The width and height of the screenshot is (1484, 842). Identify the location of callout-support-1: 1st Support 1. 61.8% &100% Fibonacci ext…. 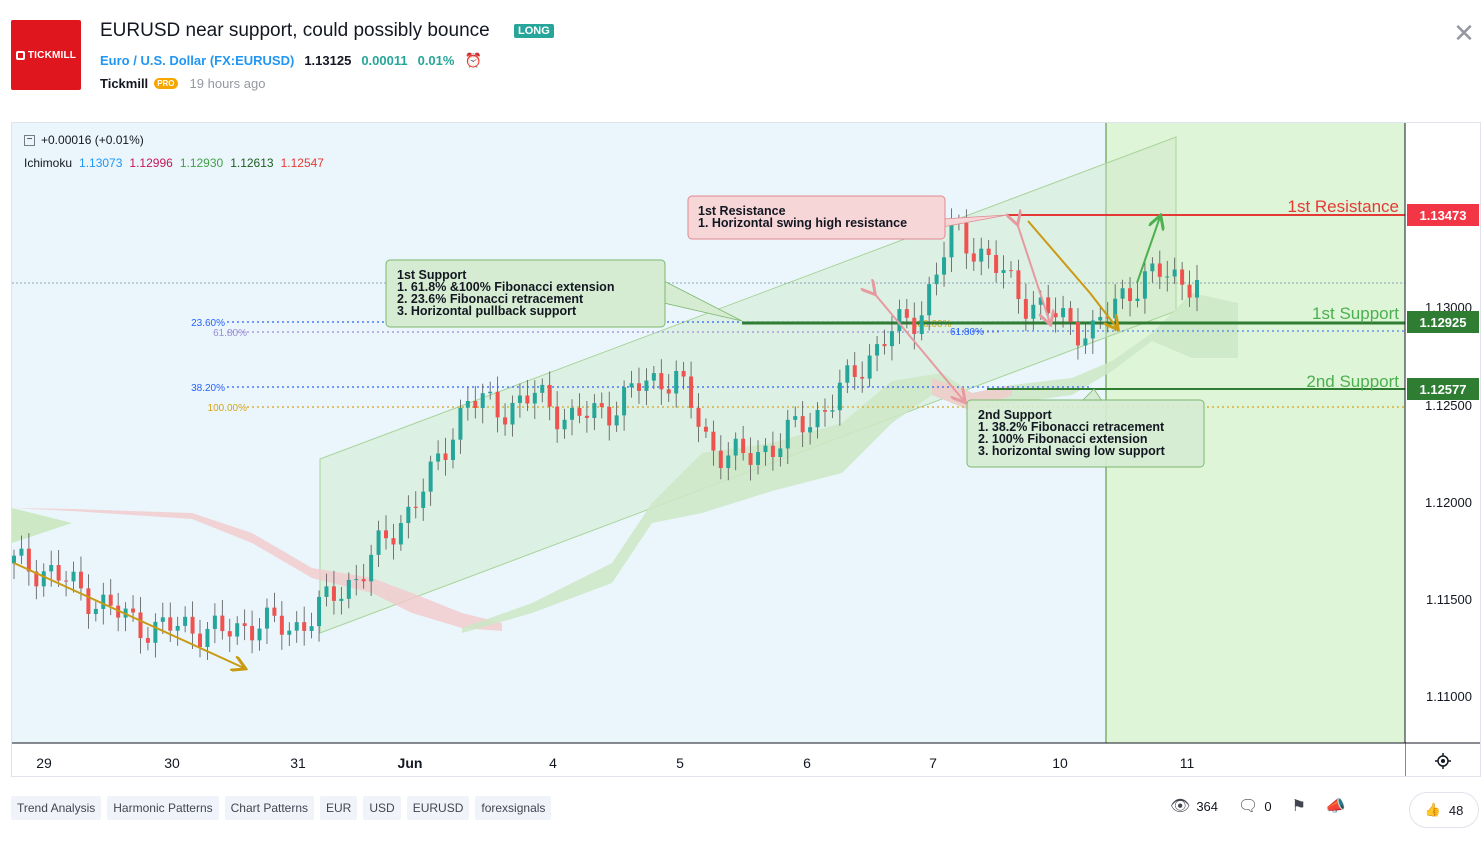
(564, 293).